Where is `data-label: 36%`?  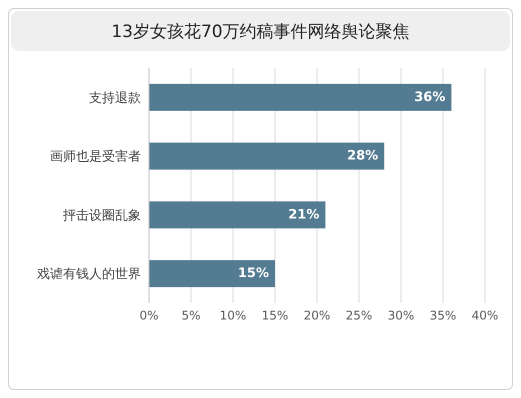
data-label: 36% is located at coordinates (430, 97).